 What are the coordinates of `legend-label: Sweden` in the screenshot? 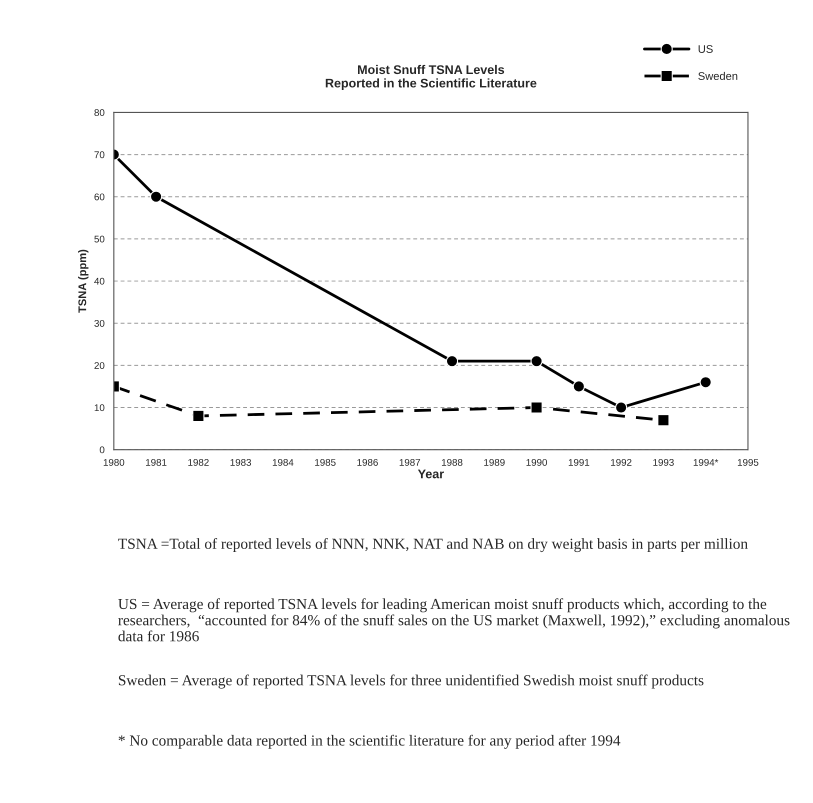 It's located at (718, 76).